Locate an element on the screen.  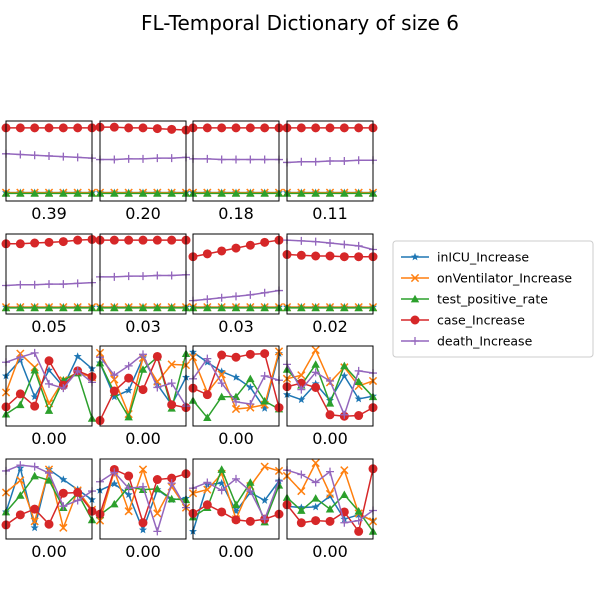
panel-3: 0.11 is located at coordinates (330, 171).